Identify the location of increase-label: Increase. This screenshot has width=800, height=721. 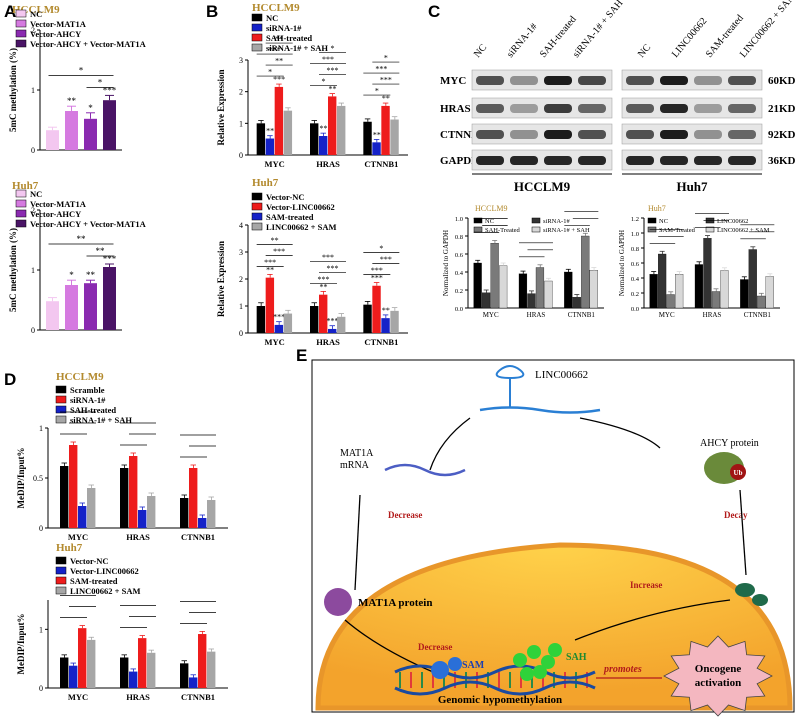
(646, 585).